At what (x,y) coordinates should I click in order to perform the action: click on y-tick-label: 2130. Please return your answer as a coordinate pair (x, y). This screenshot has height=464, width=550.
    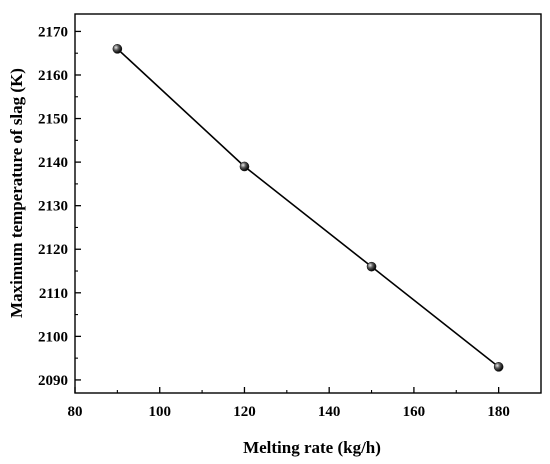
    Looking at the image, I should click on (53, 207).